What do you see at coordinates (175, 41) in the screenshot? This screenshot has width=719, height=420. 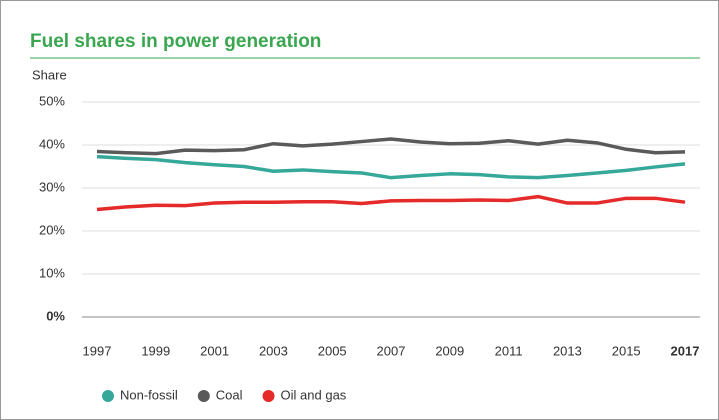 I see `chart-title: Fuel shares in power generation` at bounding box center [175, 41].